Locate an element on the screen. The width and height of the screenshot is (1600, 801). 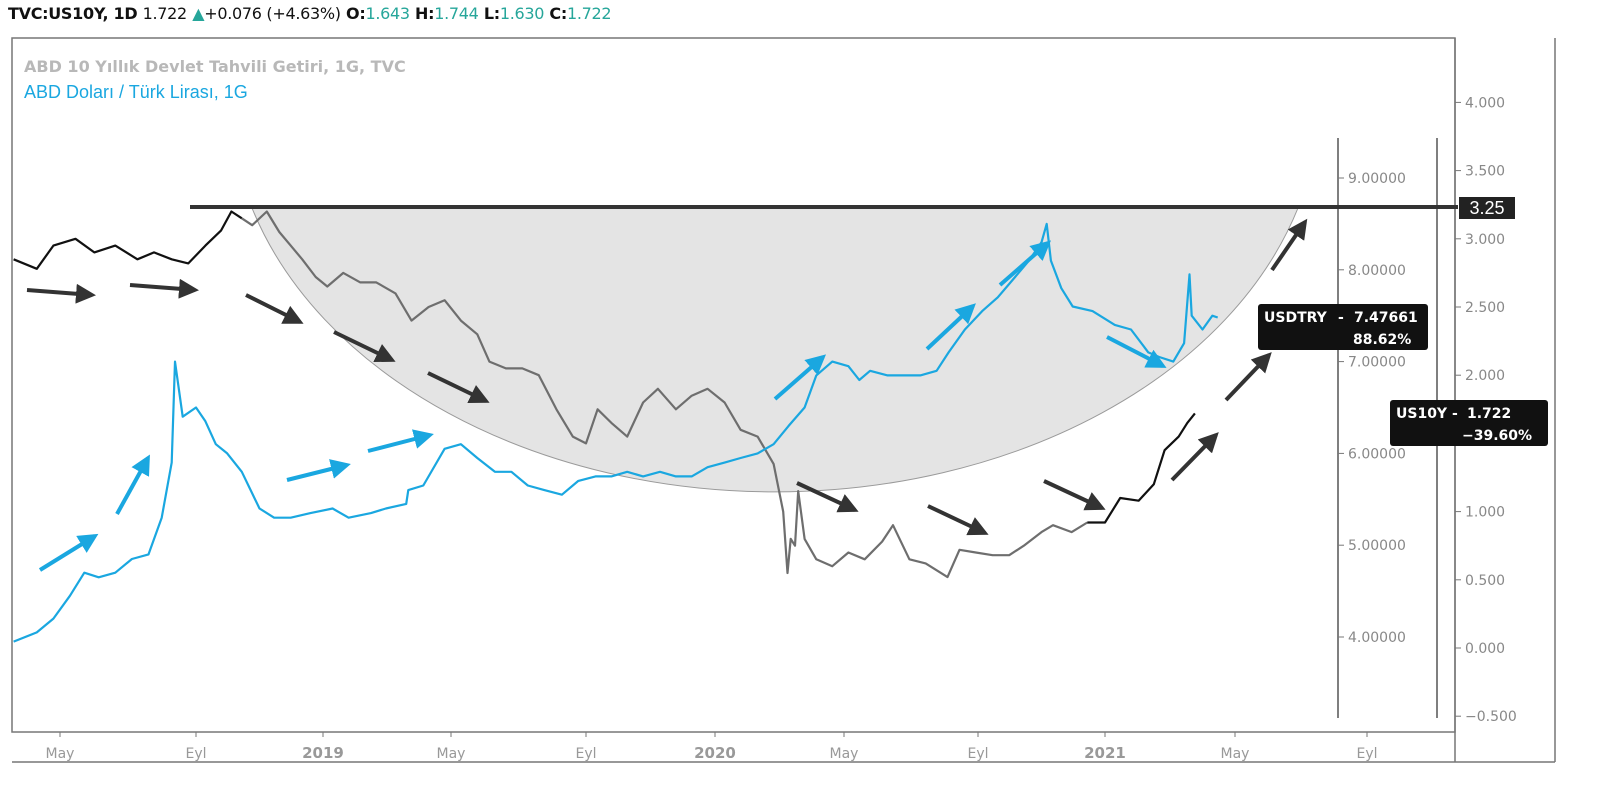
us10y-label-pct: −39.60% is located at coordinates (1497, 436).